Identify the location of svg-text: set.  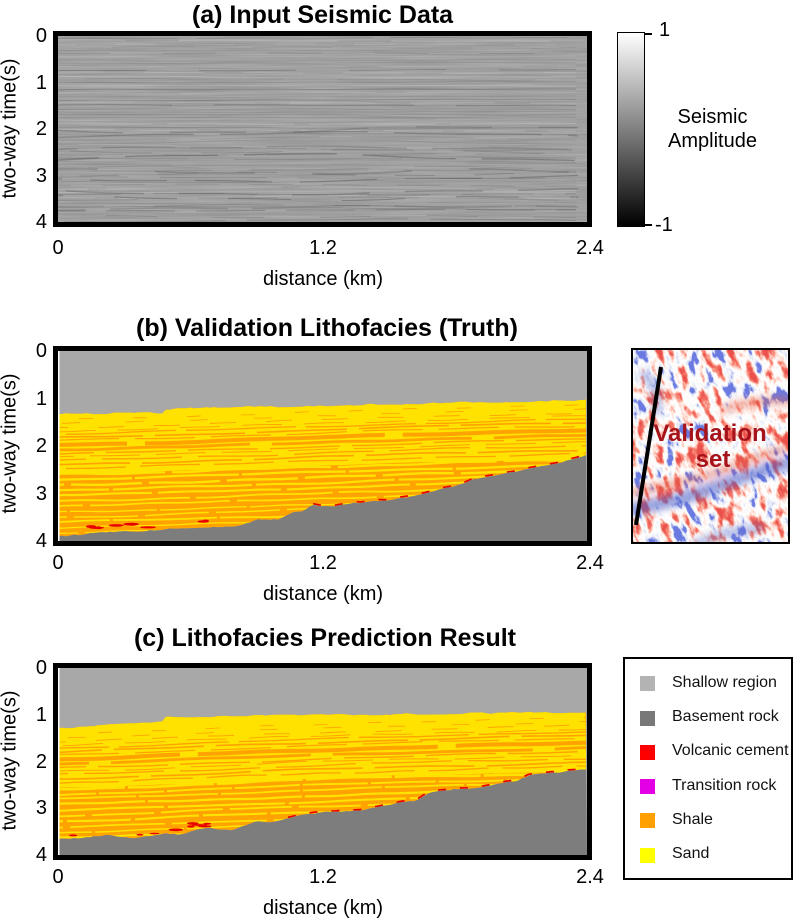
(713, 459).